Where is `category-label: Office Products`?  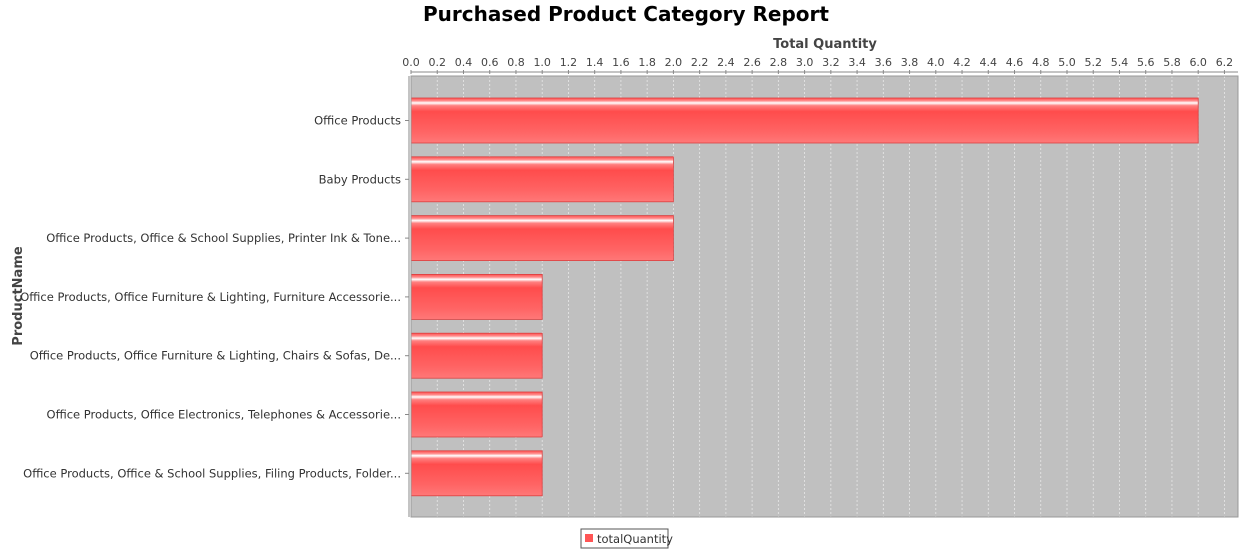 category-label: Office Products is located at coordinates (357, 121).